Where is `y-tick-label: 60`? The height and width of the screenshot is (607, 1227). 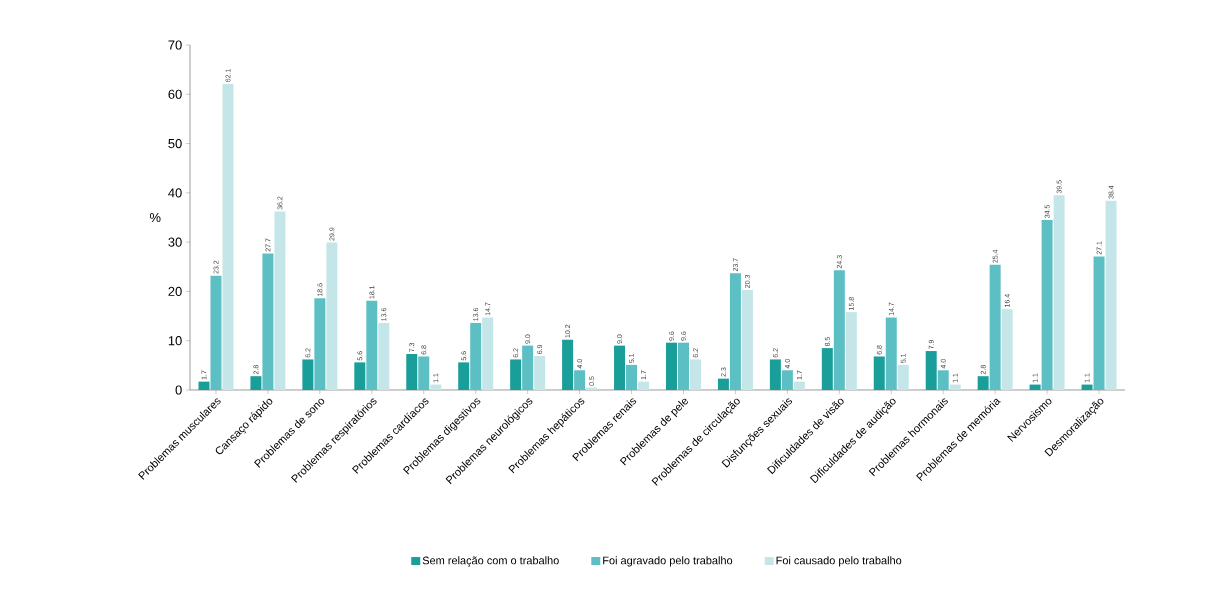
y-tick-label: 60 is located at coordinates (175, 94).